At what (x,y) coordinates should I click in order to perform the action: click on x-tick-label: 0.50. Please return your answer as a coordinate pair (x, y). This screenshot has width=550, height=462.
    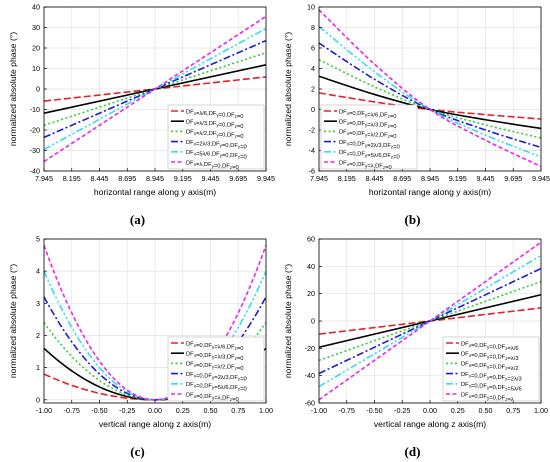
    Looking at the image, I should click on (486, 410).